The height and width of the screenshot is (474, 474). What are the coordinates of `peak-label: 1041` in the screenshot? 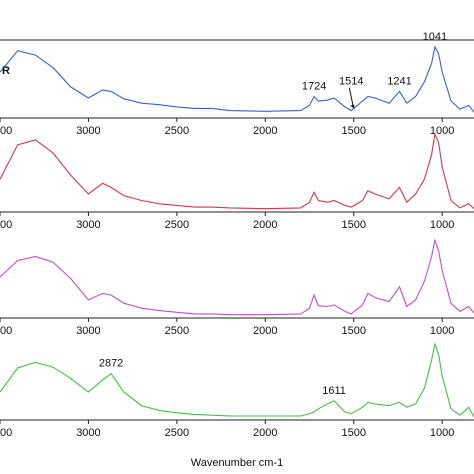 It's located at (435, 37).